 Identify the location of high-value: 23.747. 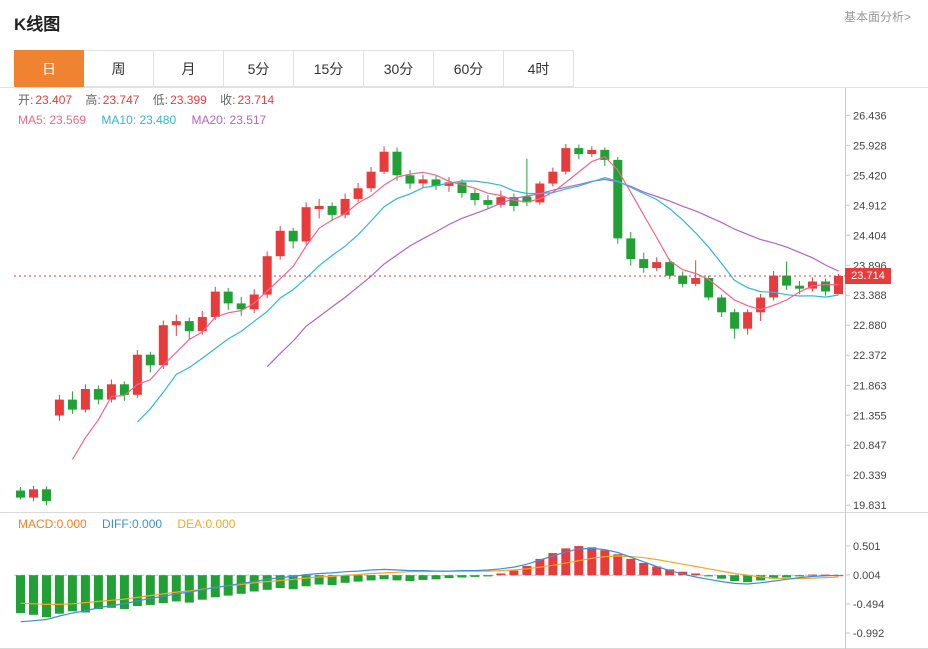
(121, 100).